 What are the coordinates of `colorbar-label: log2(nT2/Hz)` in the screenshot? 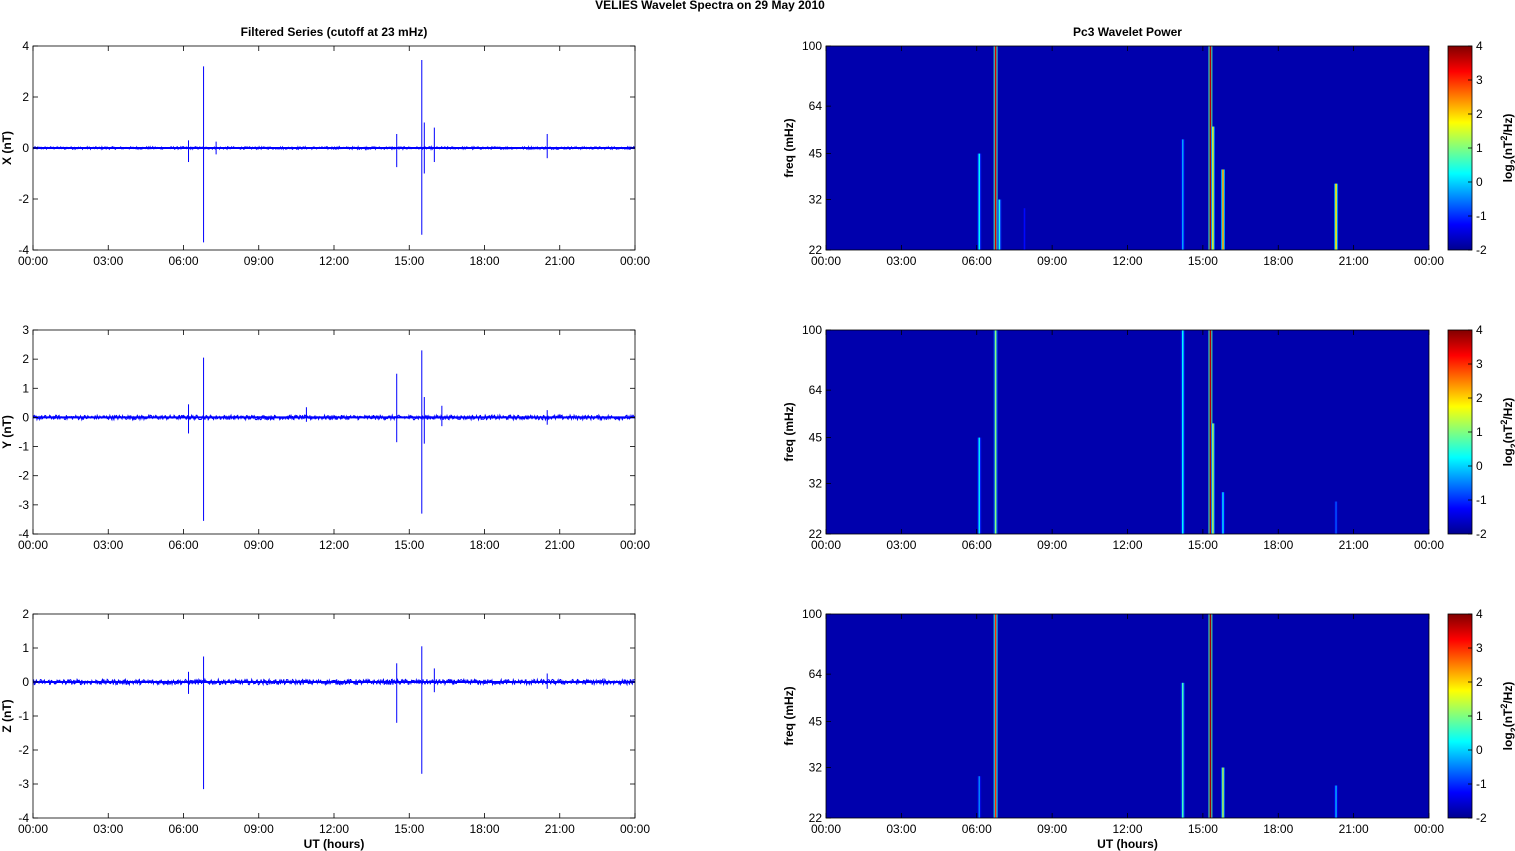 It's located at (1507, 716).